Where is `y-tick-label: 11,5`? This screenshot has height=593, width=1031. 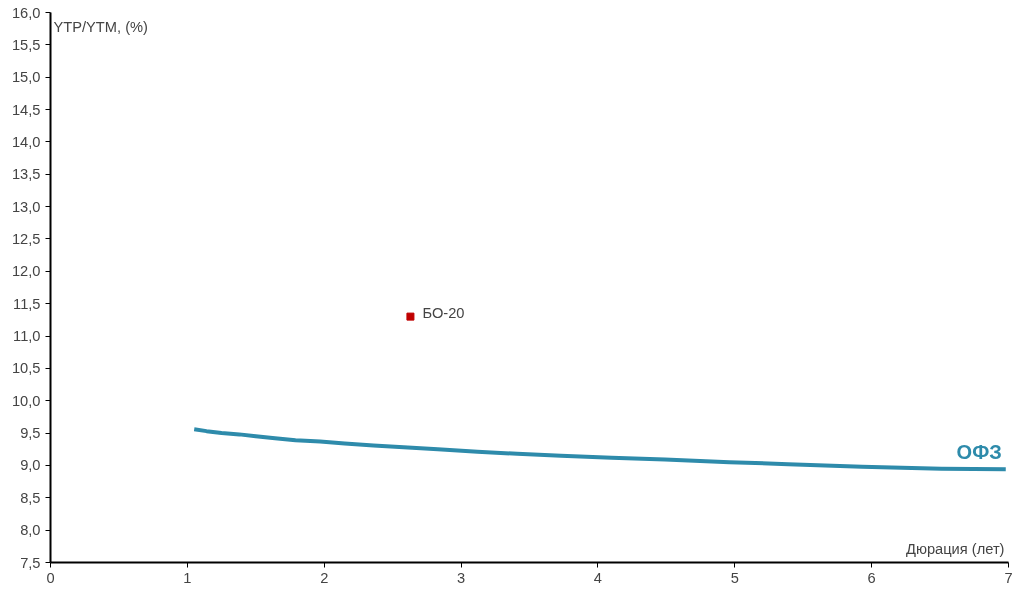
y-tick-label: 11,5 is located at coordinates (27, 303).